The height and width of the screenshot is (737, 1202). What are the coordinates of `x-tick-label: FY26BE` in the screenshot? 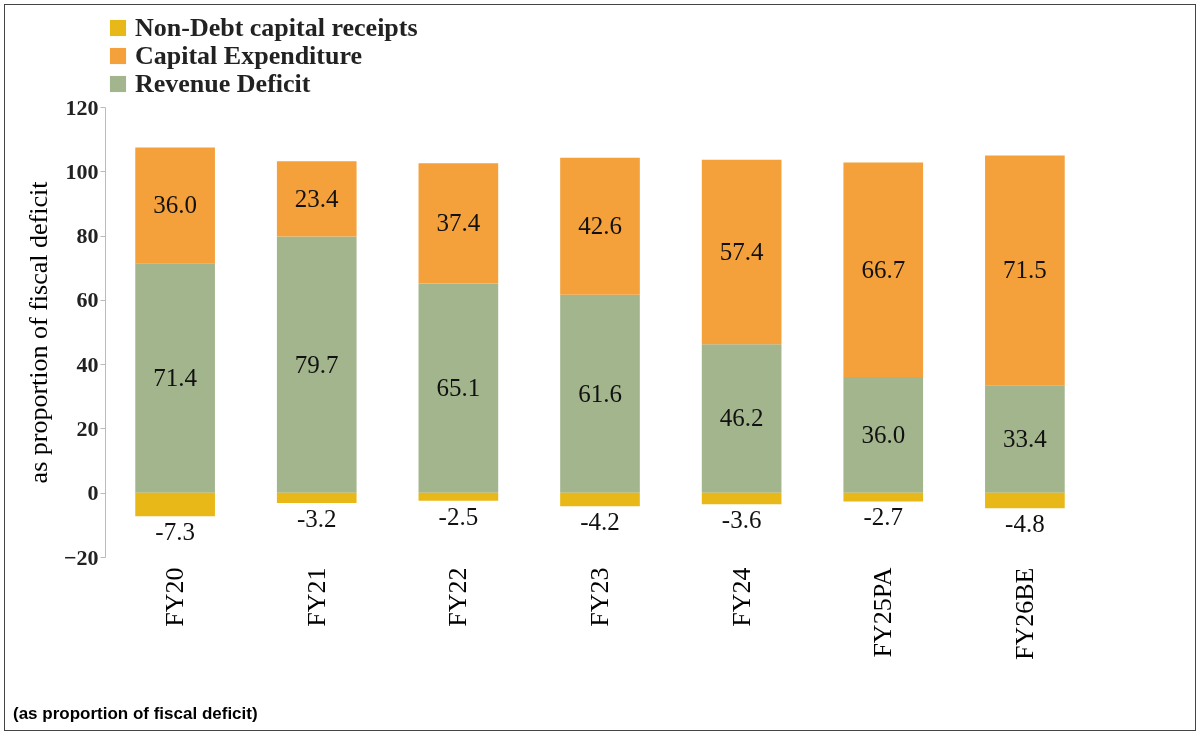 It's located at (1024, 613).